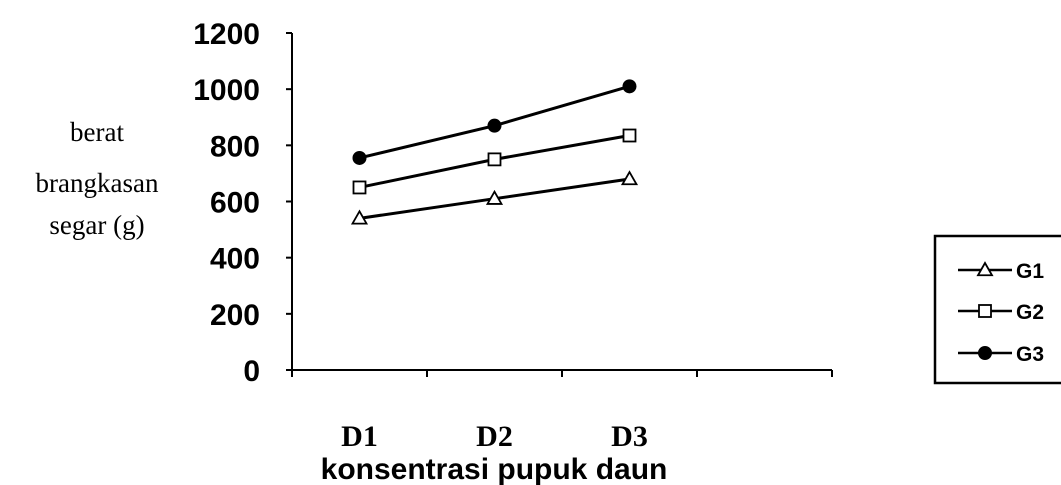 The width and height of the screenshot is (1061, 485). What do you see at coordinates (1030, 271) in the screenshot?
I see `legend-label-g1: G1` at bounding box center [1030, 271].